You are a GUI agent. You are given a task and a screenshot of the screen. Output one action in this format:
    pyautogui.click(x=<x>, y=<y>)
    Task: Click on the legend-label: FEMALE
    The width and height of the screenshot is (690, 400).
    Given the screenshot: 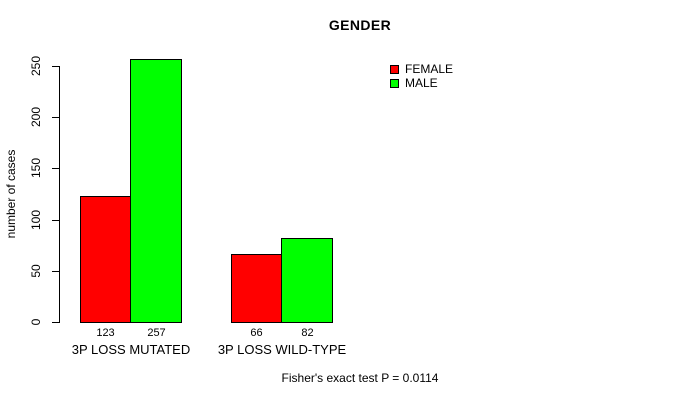 What is the action you would take?
    pyautogui.click(x=429, y=69)
    